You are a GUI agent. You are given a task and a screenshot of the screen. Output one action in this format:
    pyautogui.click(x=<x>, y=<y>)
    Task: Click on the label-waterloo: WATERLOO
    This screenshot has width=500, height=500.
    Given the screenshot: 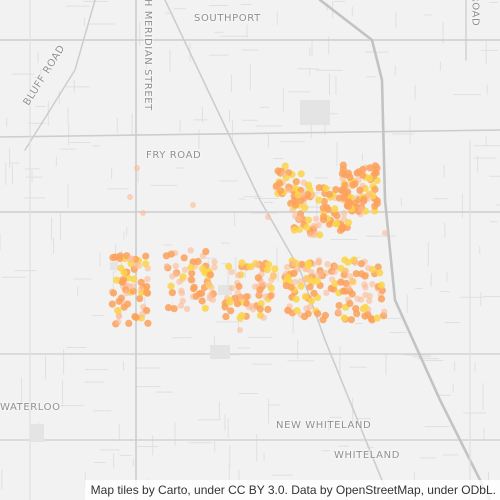 What is the action you would take?
    pyautogui.click(x=30, y=407)
    